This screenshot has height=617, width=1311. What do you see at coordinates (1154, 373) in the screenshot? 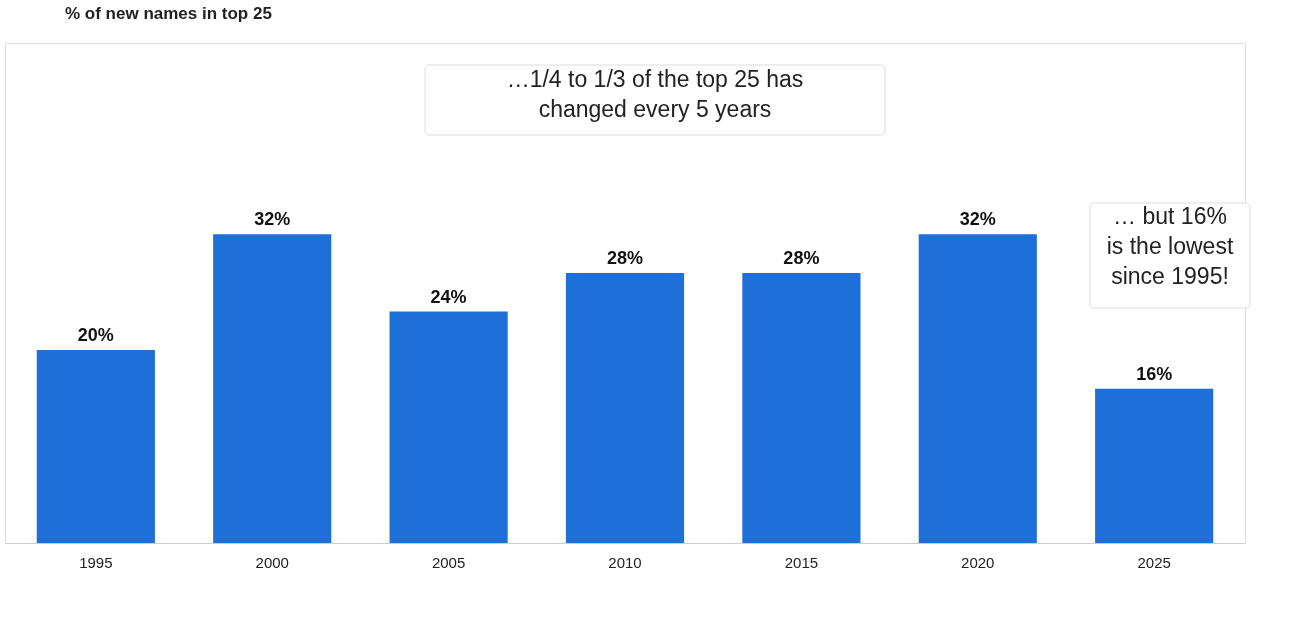
I see `data-label: 16%` at bounding box center [1154, 373].